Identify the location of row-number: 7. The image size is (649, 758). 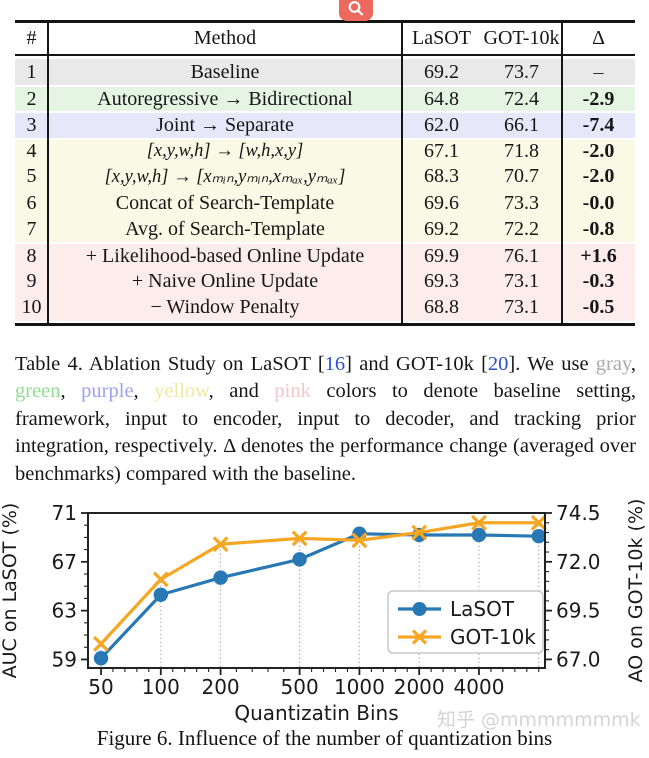
(31, 228).